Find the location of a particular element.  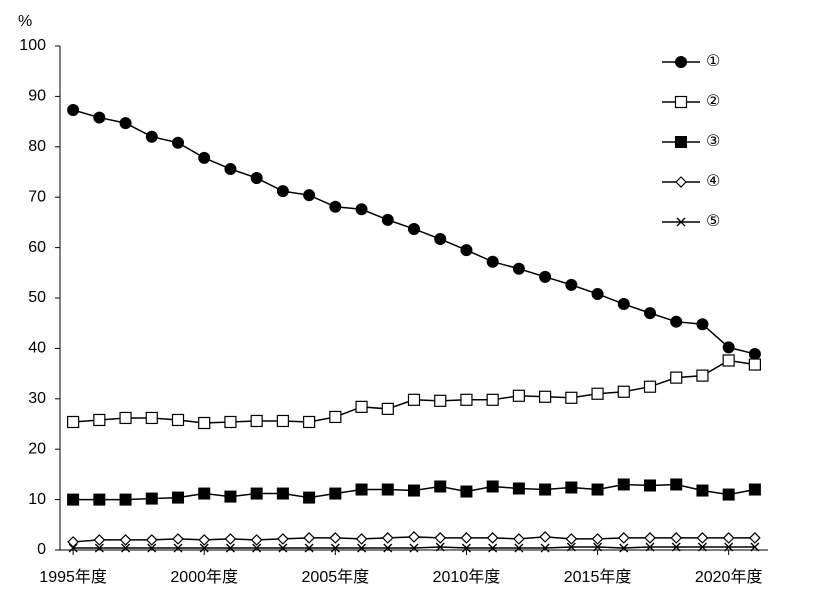

legend-label: ⑤ is located at coordinates (713, 221).